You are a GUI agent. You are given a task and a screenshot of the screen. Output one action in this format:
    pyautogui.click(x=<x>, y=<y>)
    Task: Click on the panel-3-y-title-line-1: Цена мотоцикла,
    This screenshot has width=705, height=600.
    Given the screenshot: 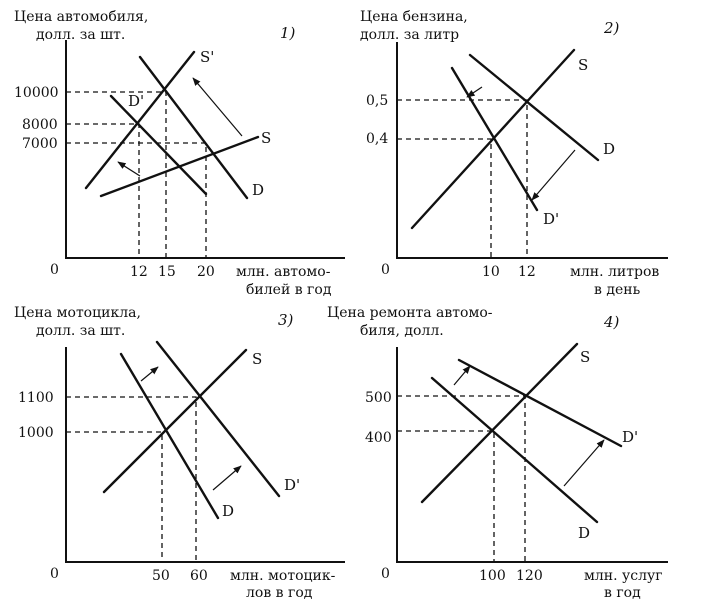 What is the action you would take?
    pyautogui.click(x=77, y=313)
    